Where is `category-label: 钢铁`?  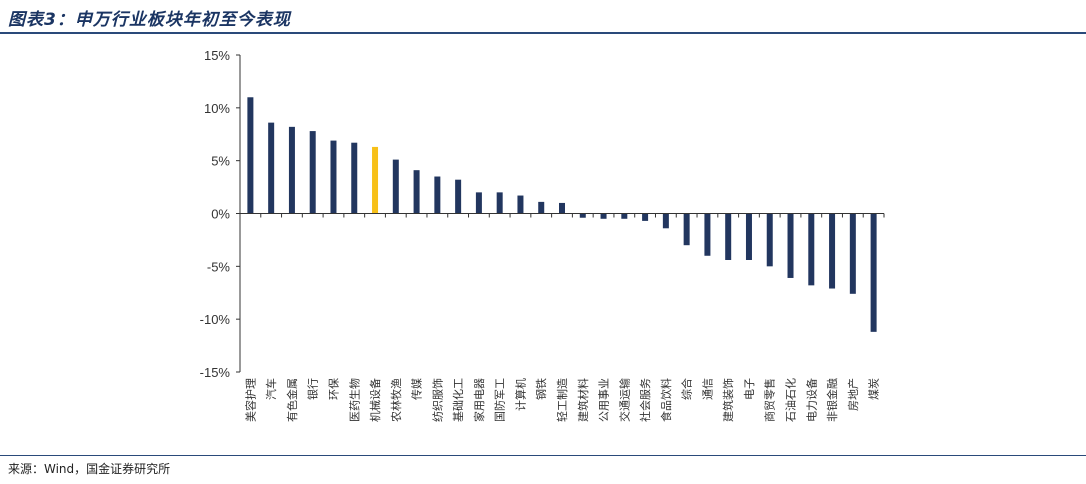 category-label: 钢铁 is located at coordinates (541, 389).